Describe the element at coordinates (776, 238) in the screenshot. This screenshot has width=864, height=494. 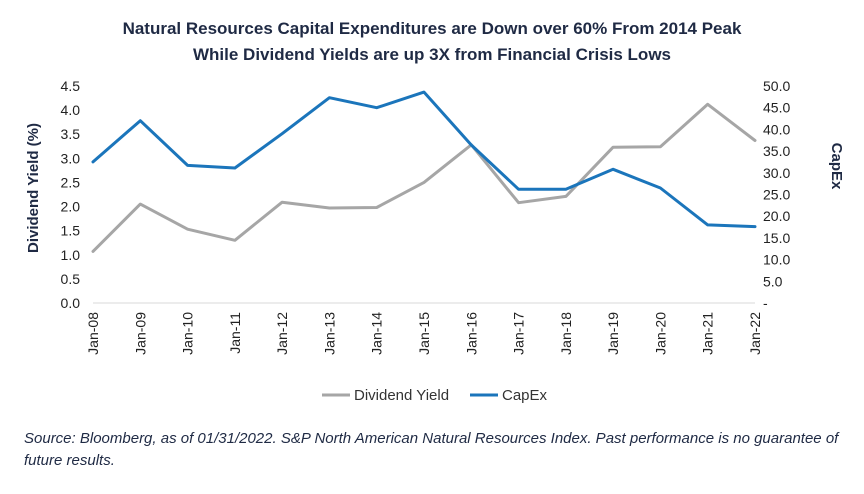
I see `y2-tick-label: 15.0` at that location.